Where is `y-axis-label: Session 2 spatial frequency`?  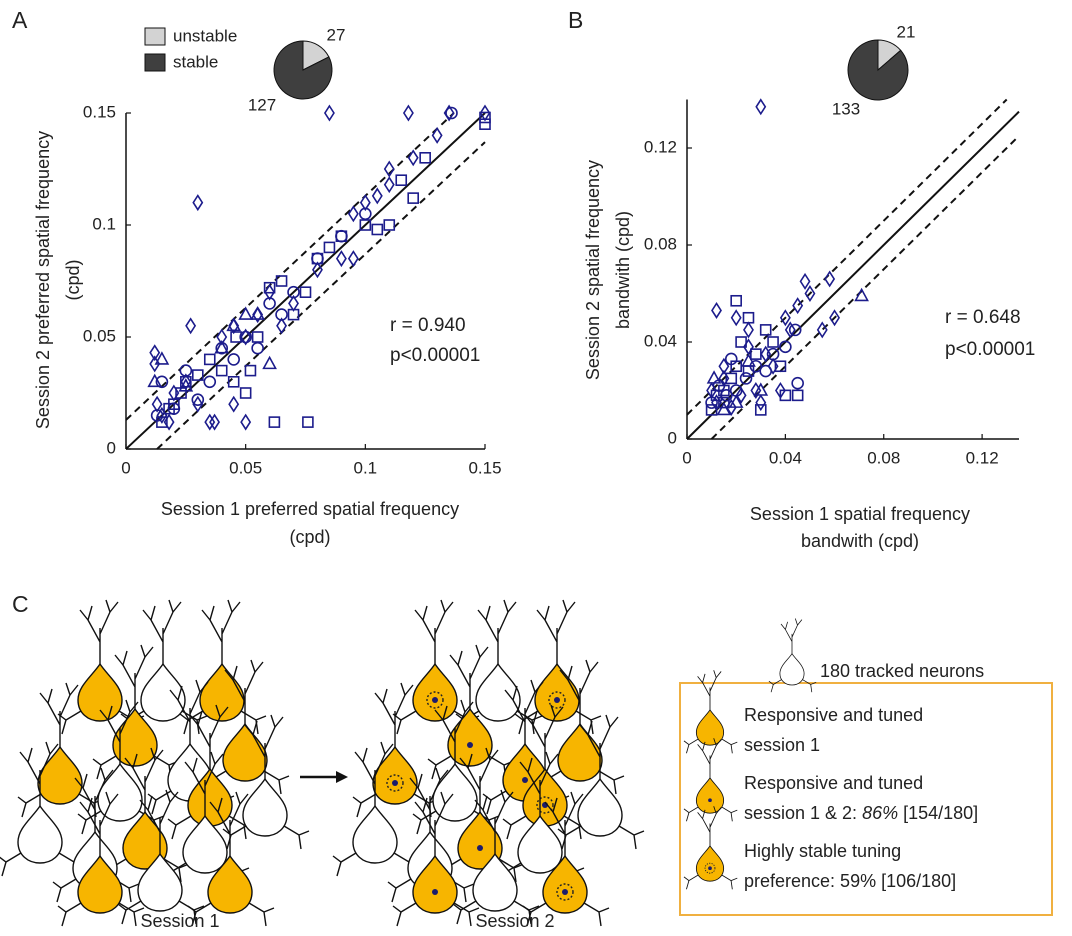
y-axis-label: Session 2 spatial frequency is located at coordinates (593, 270).